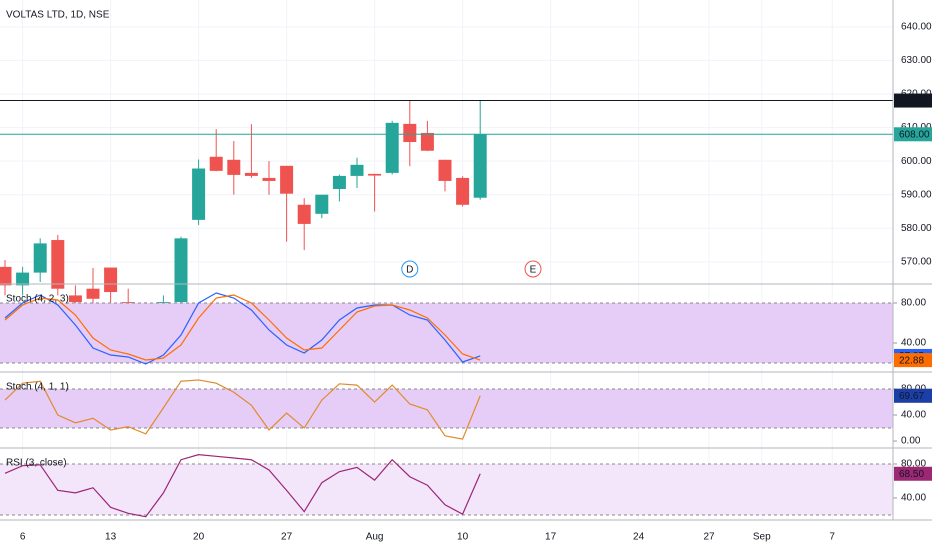 The height and width of the screenshot is (550, 932). Describe the element at coordinates (911, 441) in the screenshot. I see `y-tick-label: 0.00` at that location.